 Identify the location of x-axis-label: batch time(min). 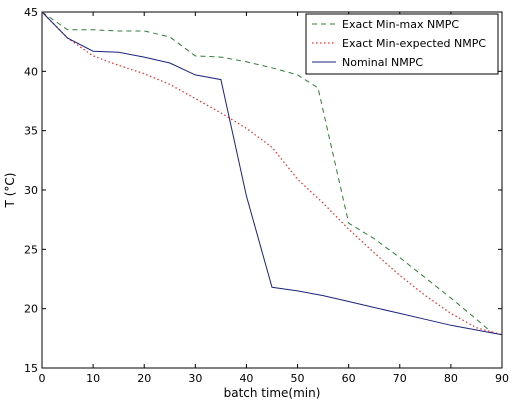
(272, 393).